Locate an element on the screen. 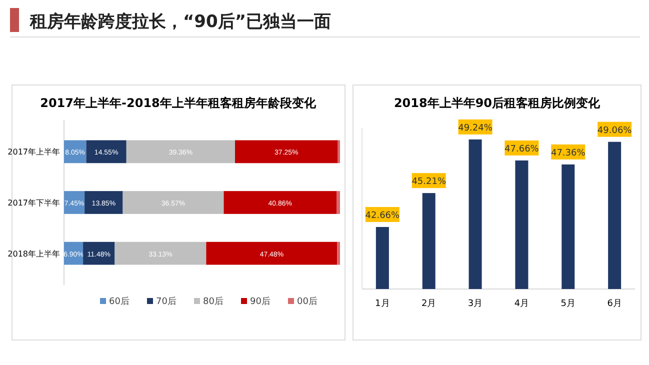  y-tick-label: 2017年下半年 is located at coordinates (34, 203).